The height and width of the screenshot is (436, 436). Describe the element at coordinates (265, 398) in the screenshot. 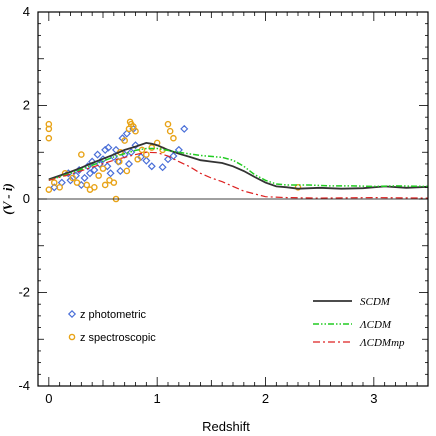

I see `x-tick-label: 2` at that location.